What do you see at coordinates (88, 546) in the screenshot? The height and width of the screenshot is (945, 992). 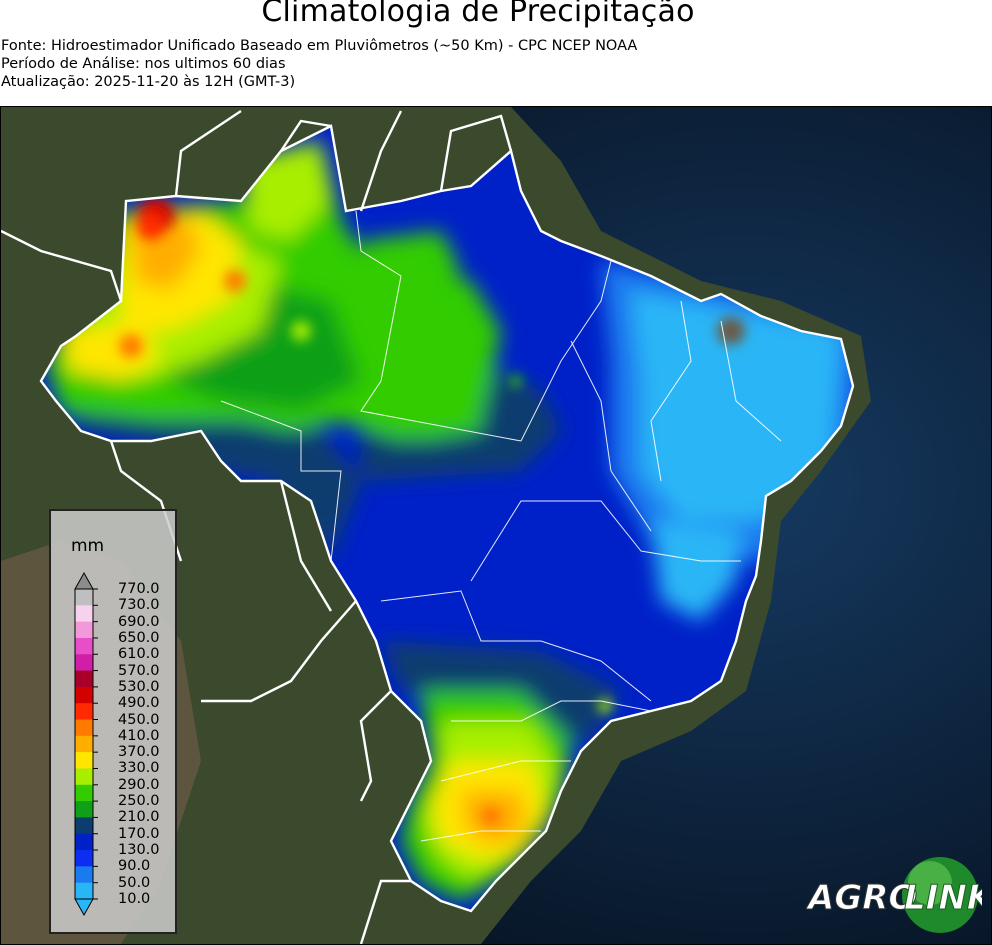 I see `legend-unit-label: mm` at bounding box center [88, 546].